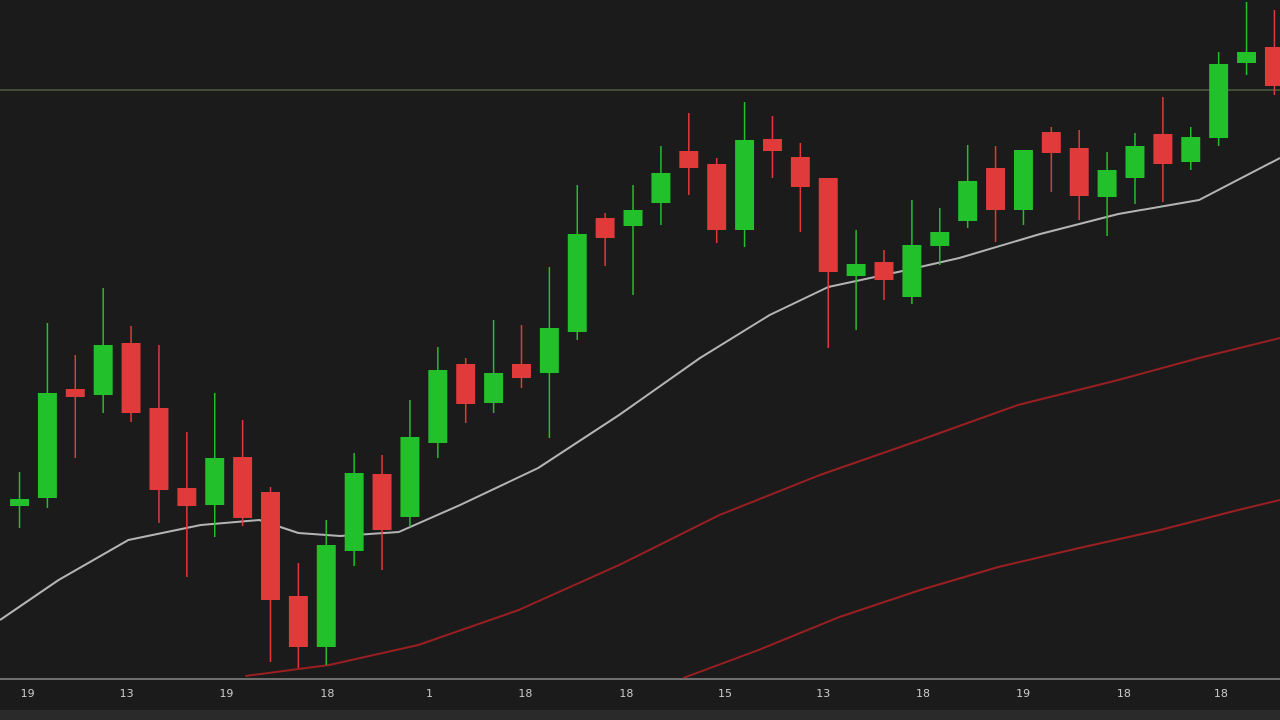 This screenshot has height=720, width=1280. Describe the element at coordinates (725, 693) in the screenshot. I see `x-tick-label: 15` at that location.